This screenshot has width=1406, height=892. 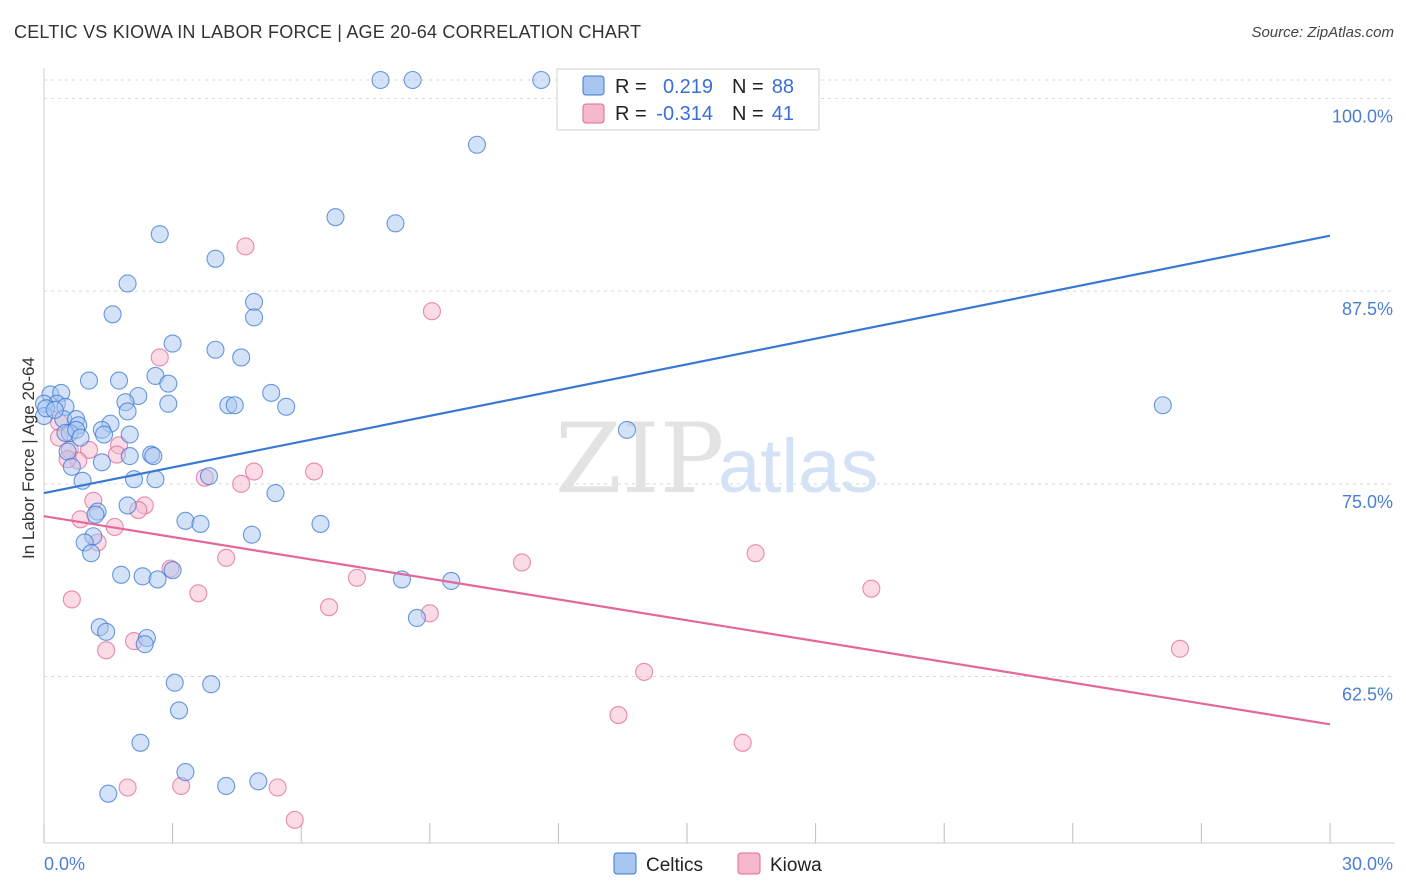 What do you see at coordinates (1367, 309) in the screenshot?
I see `y-tick-label: 87.5%` at bounding box center [1367, 309].